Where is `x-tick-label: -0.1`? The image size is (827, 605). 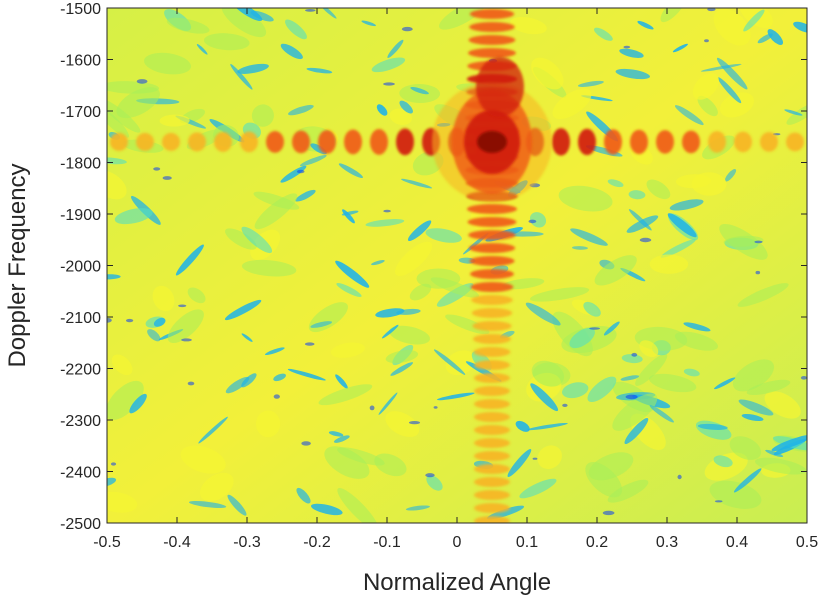
x-tick-label: -0.1 is located at coordinates (387, 542).